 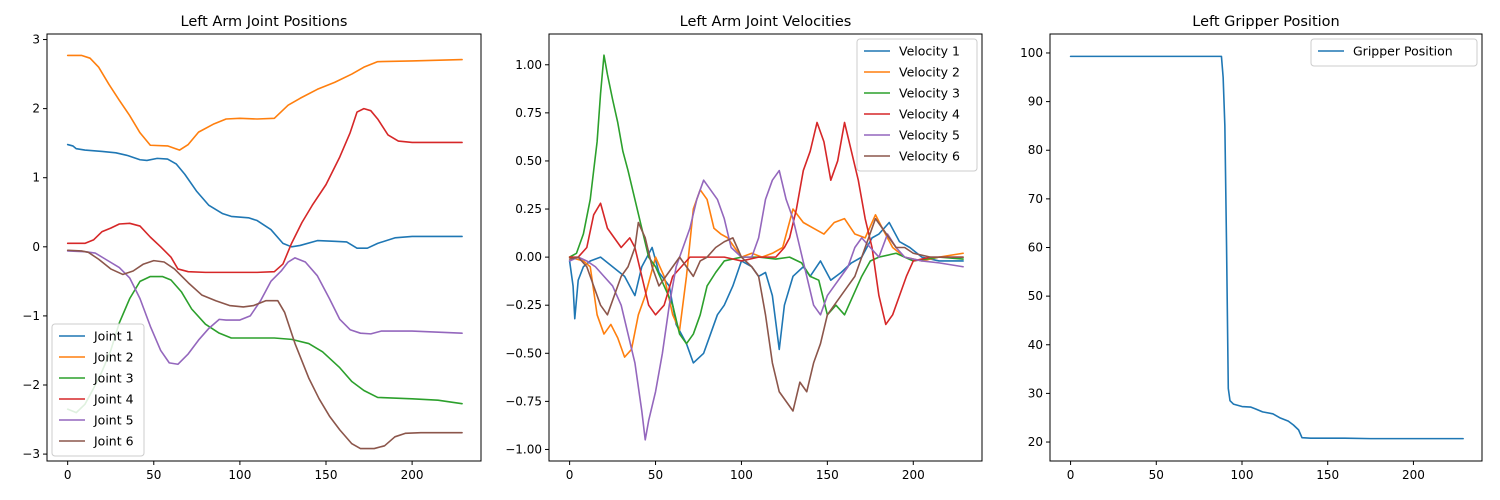 I want to click on y-tick-label: 80, so click(x=1035, y=150).